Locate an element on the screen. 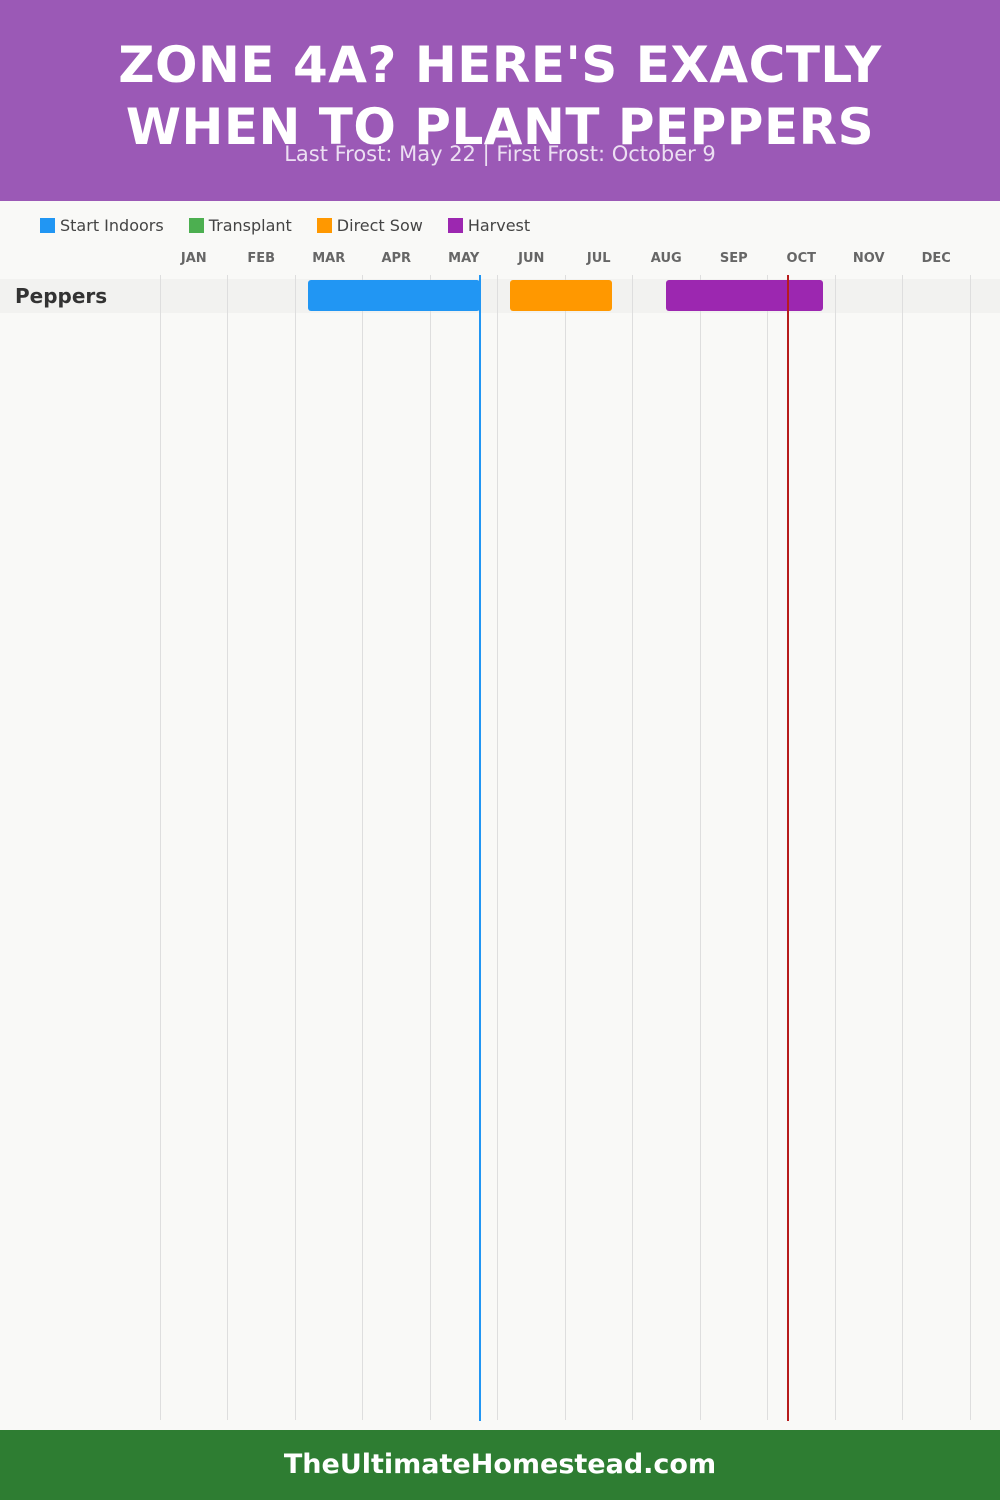  month-label: DEC is located at coordinates (936, 258).